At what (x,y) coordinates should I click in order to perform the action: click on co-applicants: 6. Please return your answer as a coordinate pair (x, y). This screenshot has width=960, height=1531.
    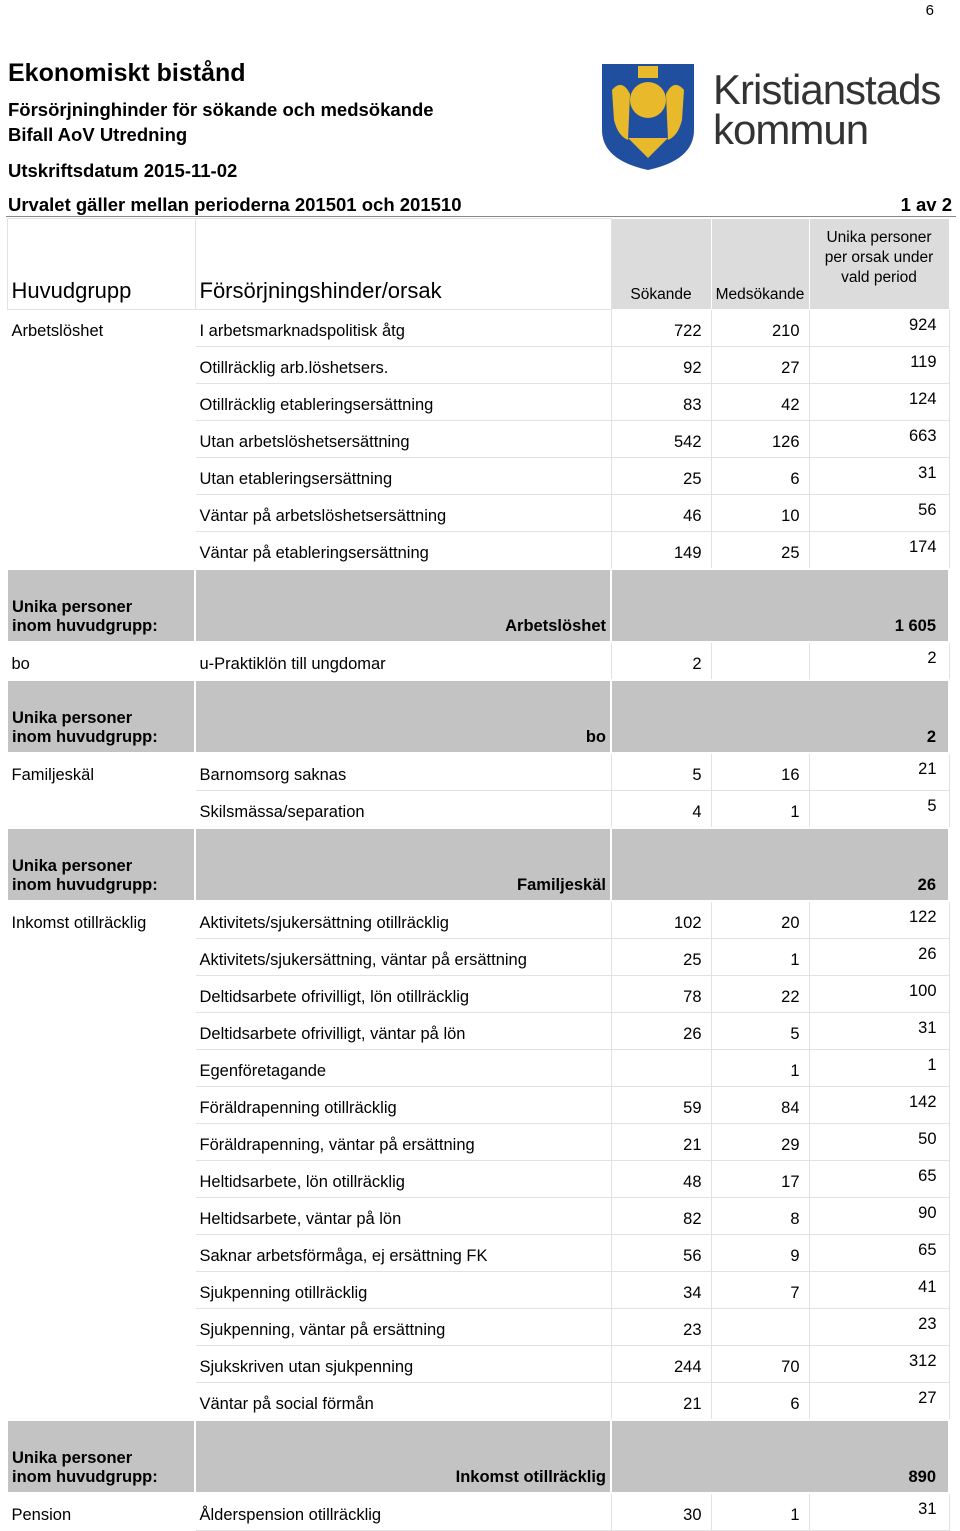
    Looking at the image, I should click on (760, 1401).